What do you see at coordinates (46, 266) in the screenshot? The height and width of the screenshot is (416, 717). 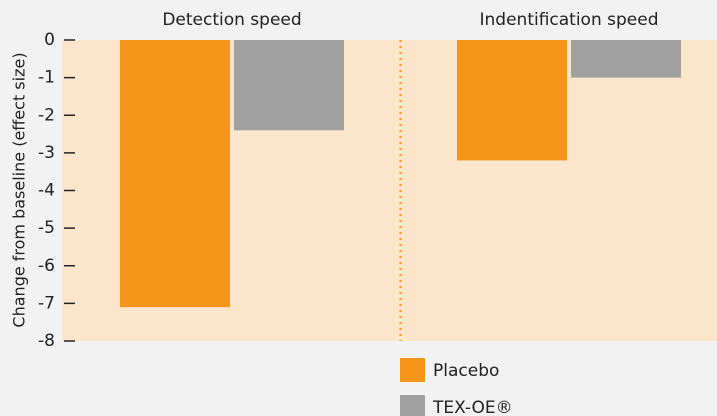 I see `y-tick-label: -6` at bounding box center [46, 266].